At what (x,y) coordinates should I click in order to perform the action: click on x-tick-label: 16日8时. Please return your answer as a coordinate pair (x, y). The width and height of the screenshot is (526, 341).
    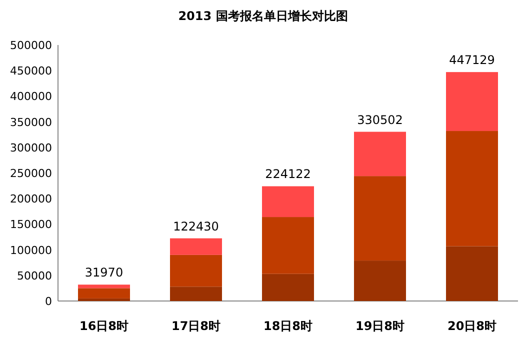
    Looking at the image, I should click on (104, 326).